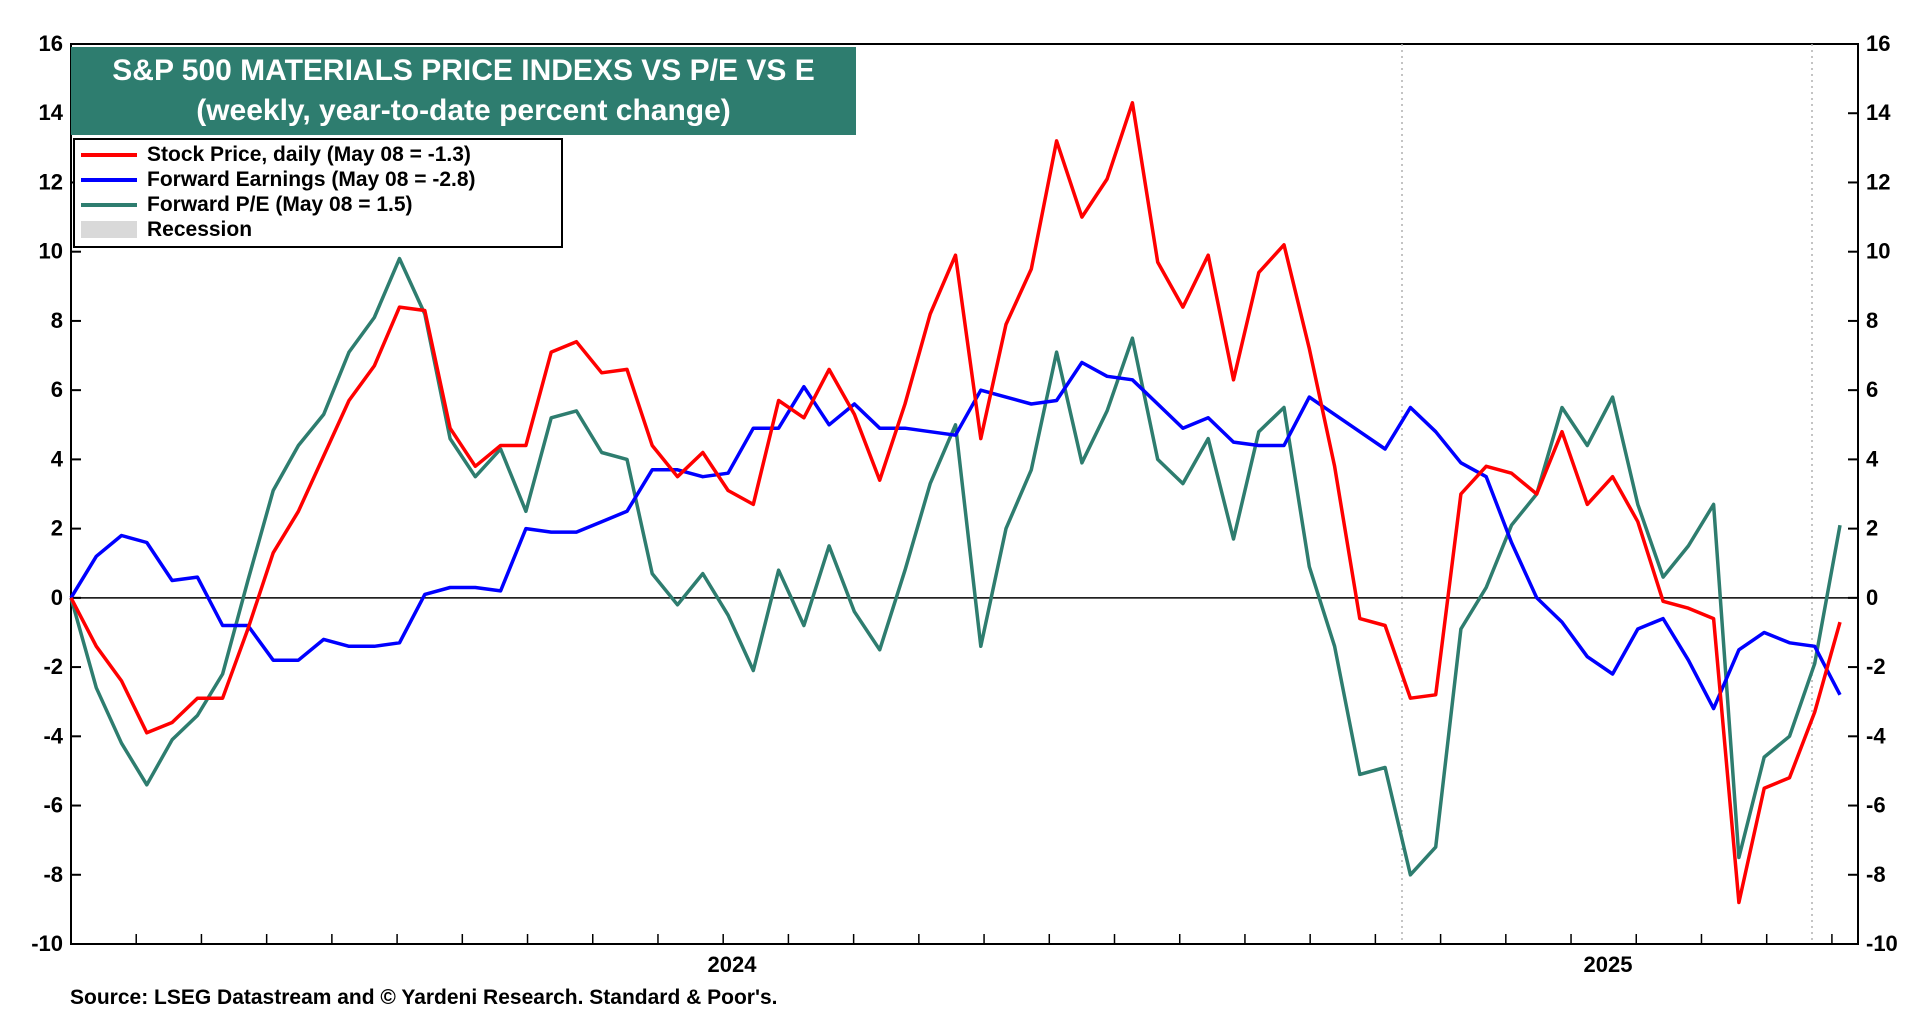  What do you see at coordinates (57, 320) in the screenshot?
I see `y-tick-label-left: 8` at bounding box center [57, 320].